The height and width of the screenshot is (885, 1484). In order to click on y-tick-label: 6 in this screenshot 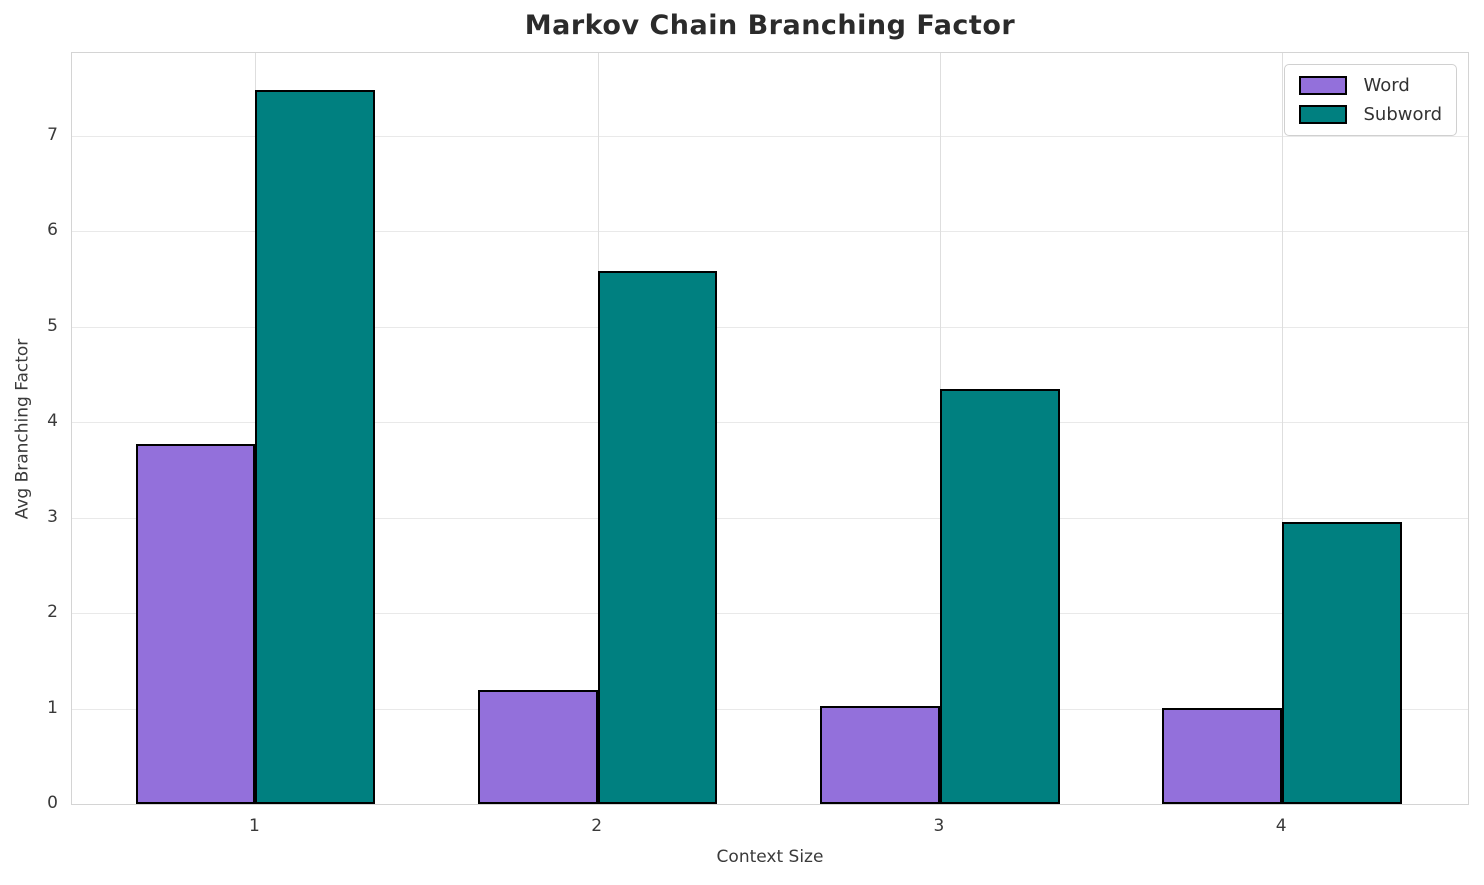, I will do `click(52, 230)`.